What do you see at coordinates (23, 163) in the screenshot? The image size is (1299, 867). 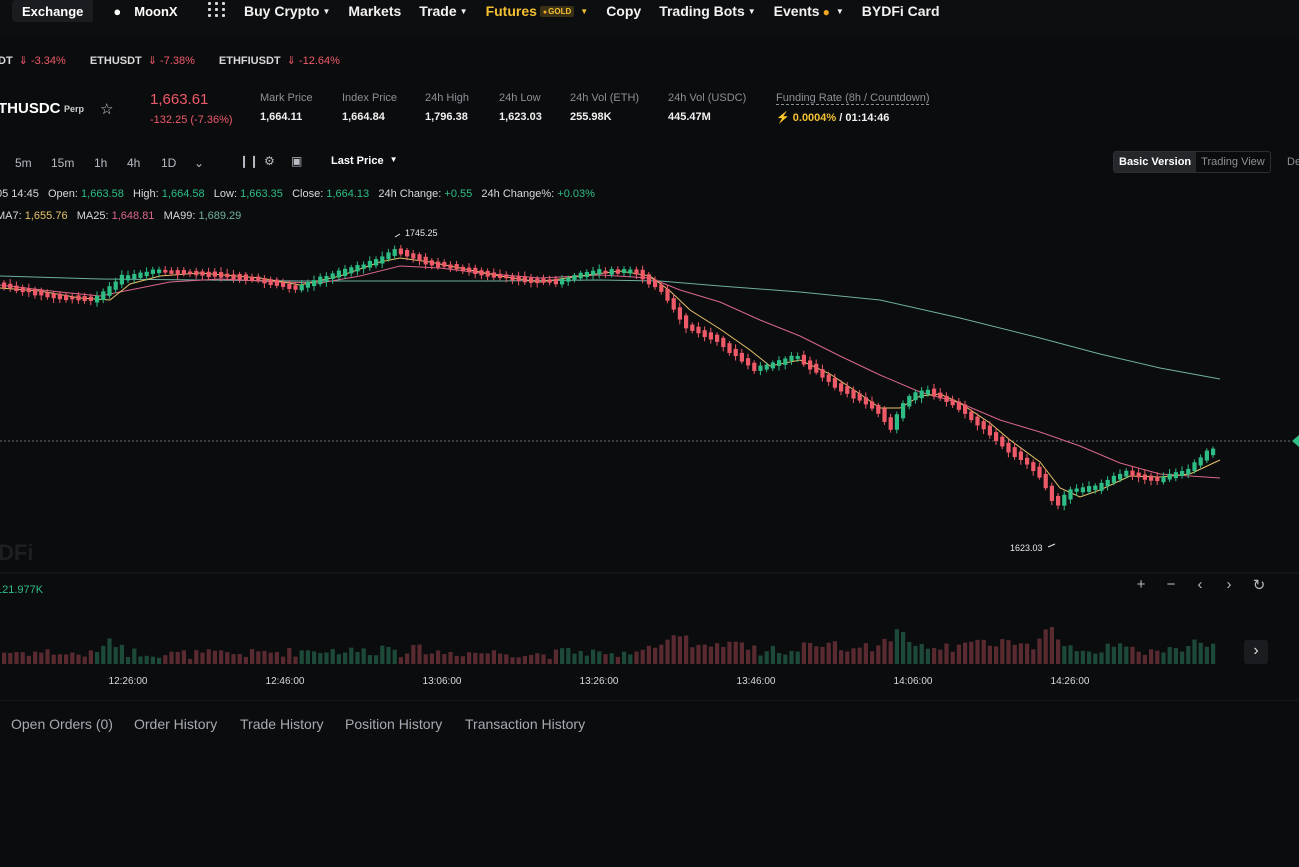 I see `tf-5m: 5m` at bounding box center [23, 163].